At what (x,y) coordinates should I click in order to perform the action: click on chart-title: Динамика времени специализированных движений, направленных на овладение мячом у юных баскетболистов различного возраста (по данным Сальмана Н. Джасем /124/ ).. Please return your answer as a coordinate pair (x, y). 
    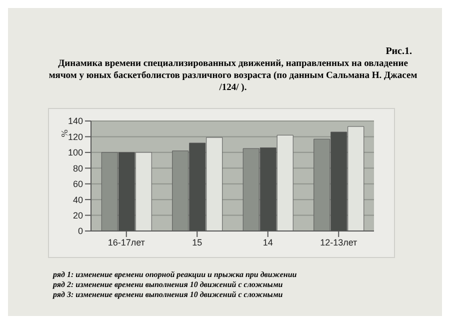
    Looking at the image, I should click on (233, 76).